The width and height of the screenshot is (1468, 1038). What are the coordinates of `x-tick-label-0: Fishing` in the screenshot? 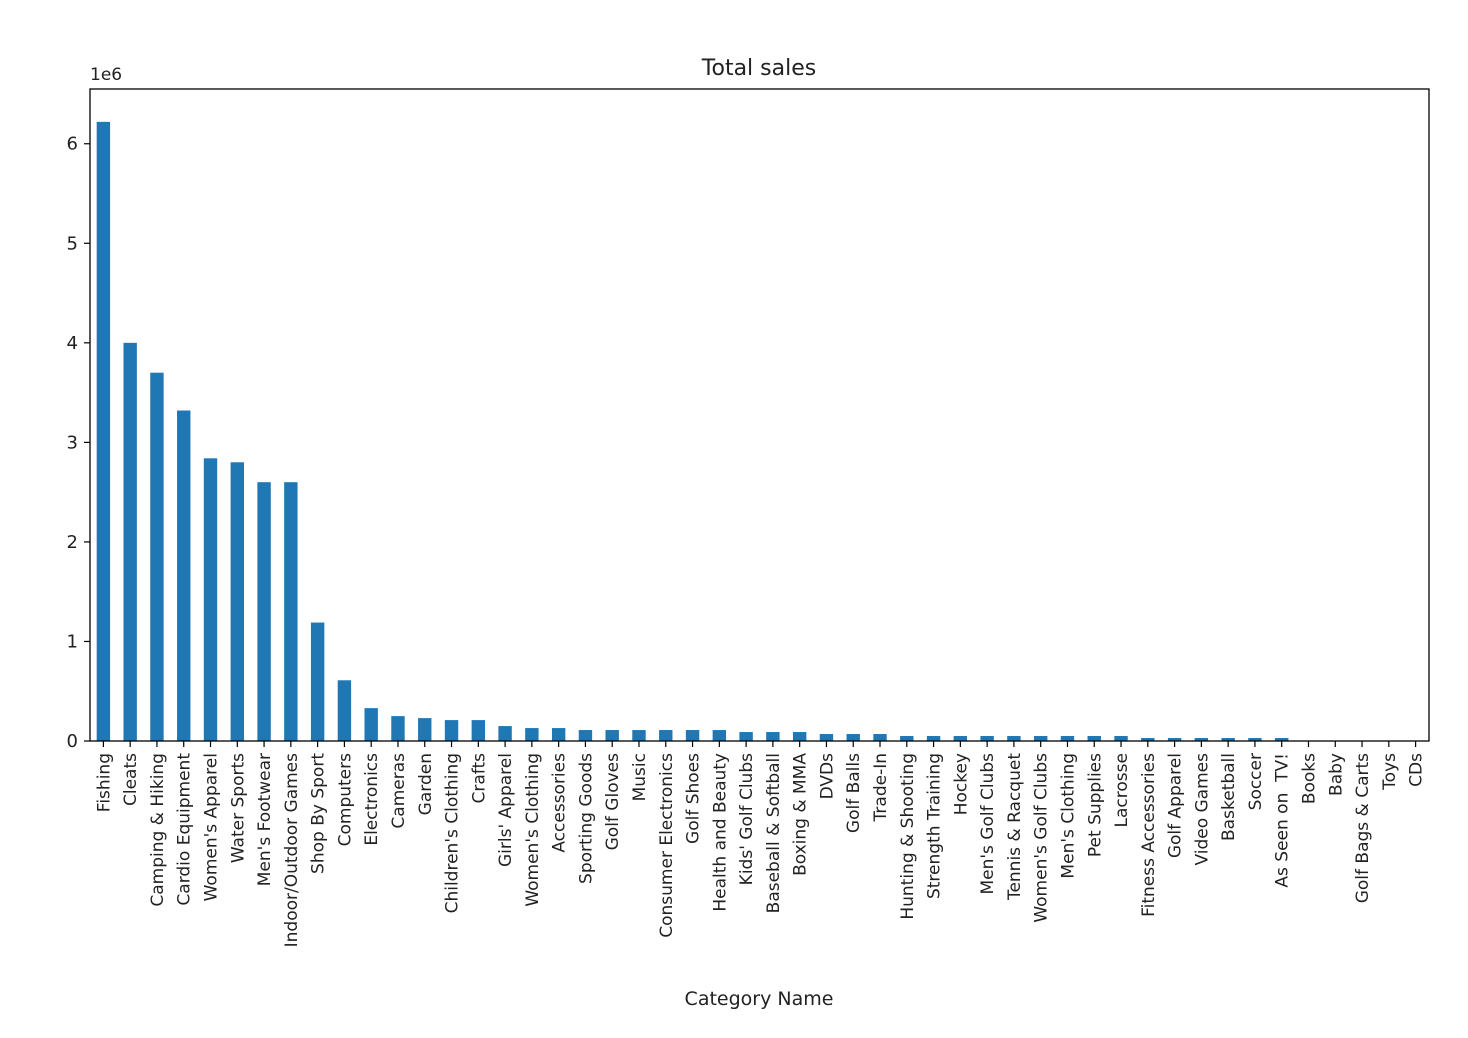 It's located at (104, 782).